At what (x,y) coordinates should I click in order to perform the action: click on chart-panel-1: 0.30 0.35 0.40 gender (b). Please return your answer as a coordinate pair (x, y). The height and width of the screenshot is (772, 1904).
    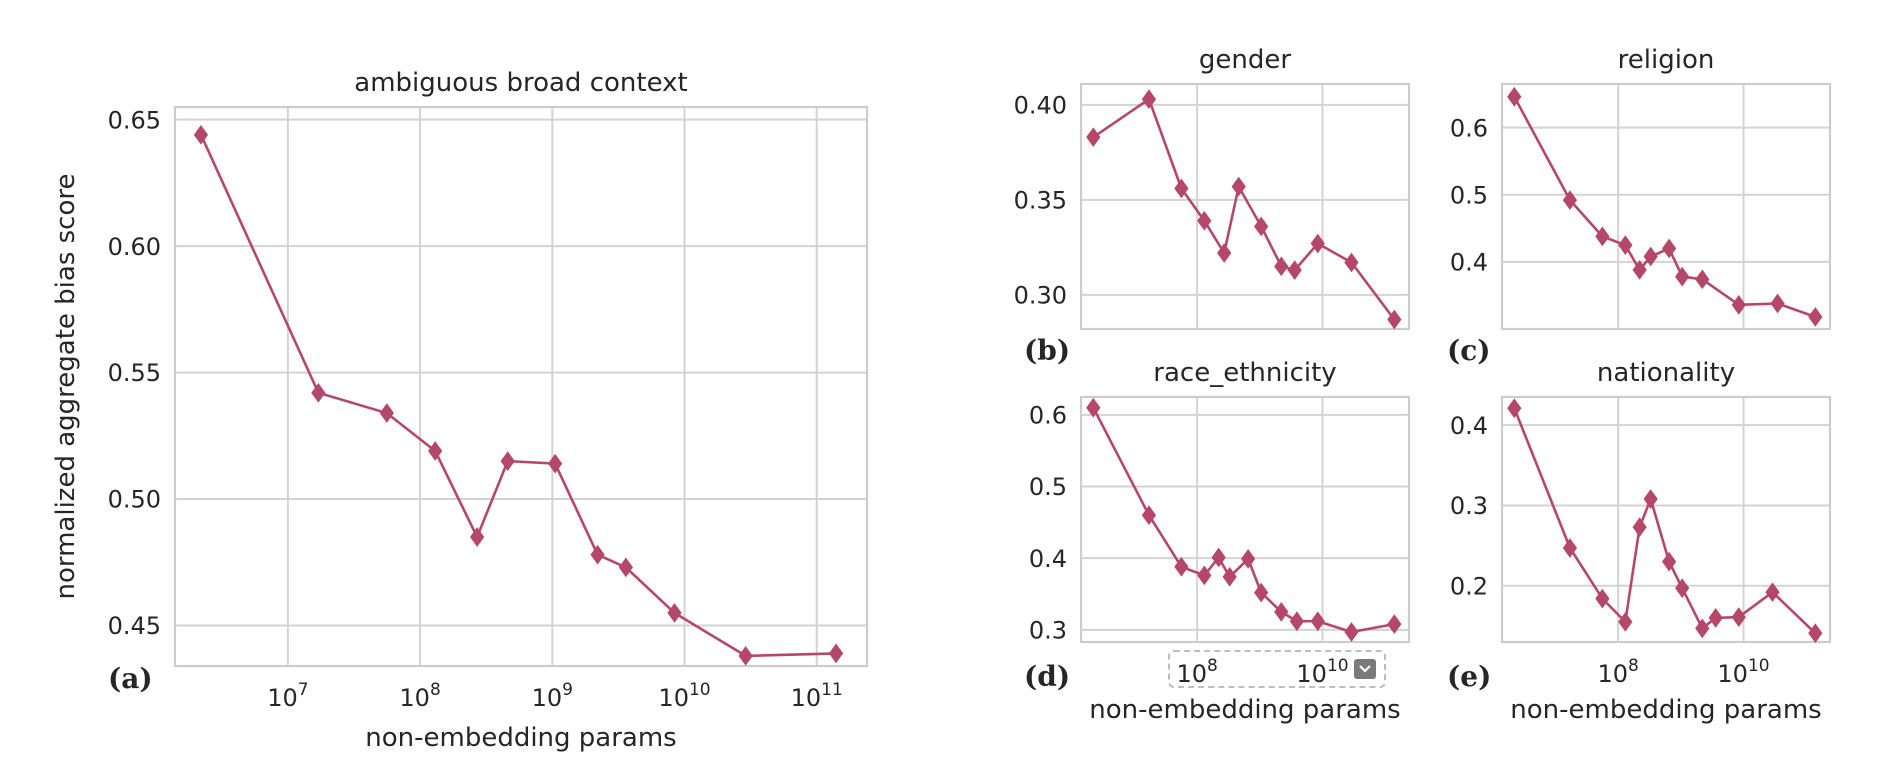
    Looking at the image, I should click on (1212, 206).